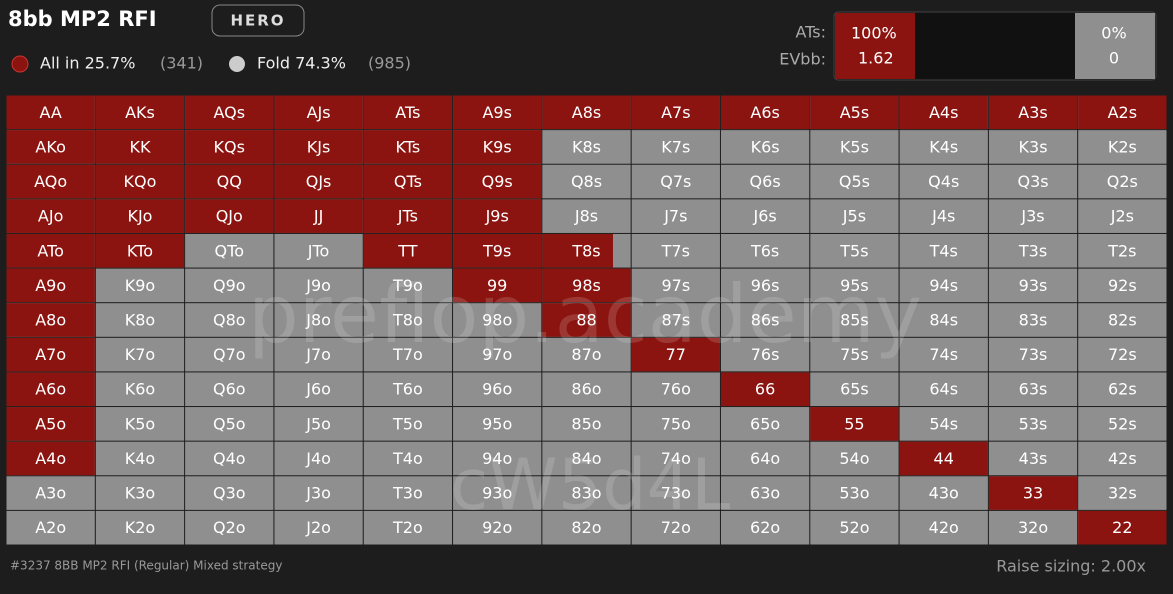 Image resolution: width=1173 pixels, height=594 pixels. Describe the element at coordinates (140, 354) in the screenshot. I see `hand-label: K7o` at that location.